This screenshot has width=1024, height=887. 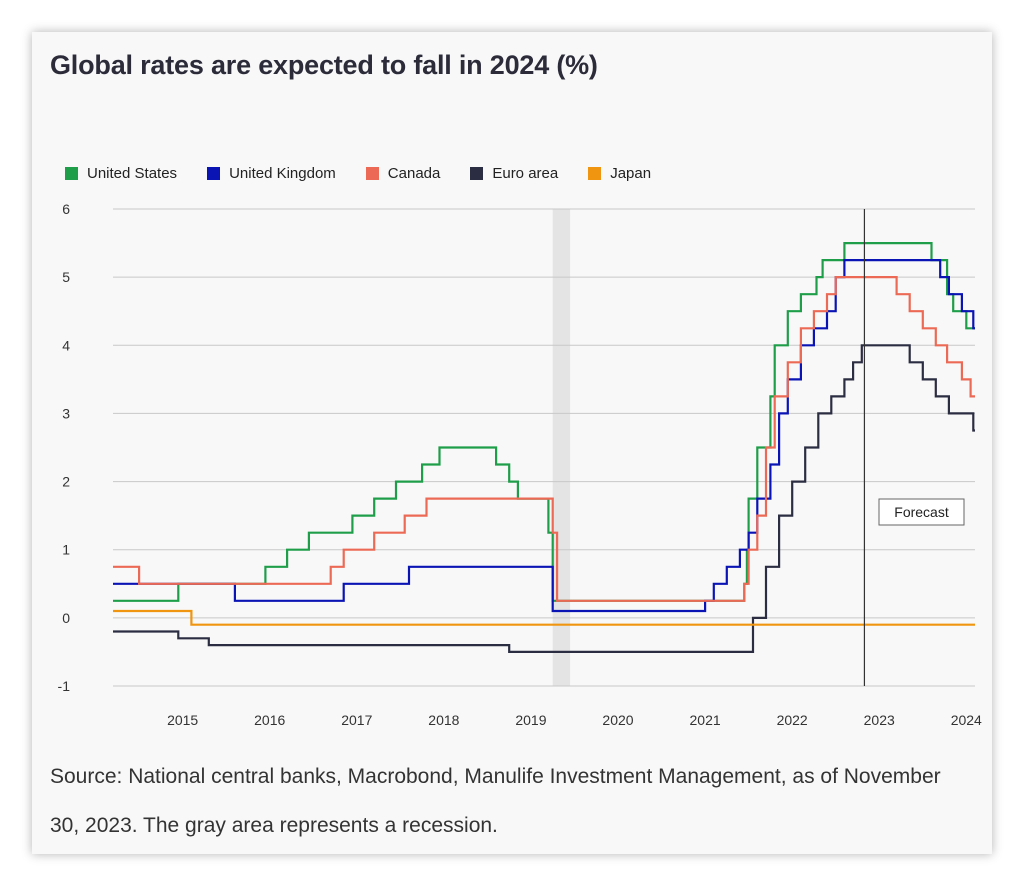 I want to click on y-tick-label: 5, so click(x=66, y=277).